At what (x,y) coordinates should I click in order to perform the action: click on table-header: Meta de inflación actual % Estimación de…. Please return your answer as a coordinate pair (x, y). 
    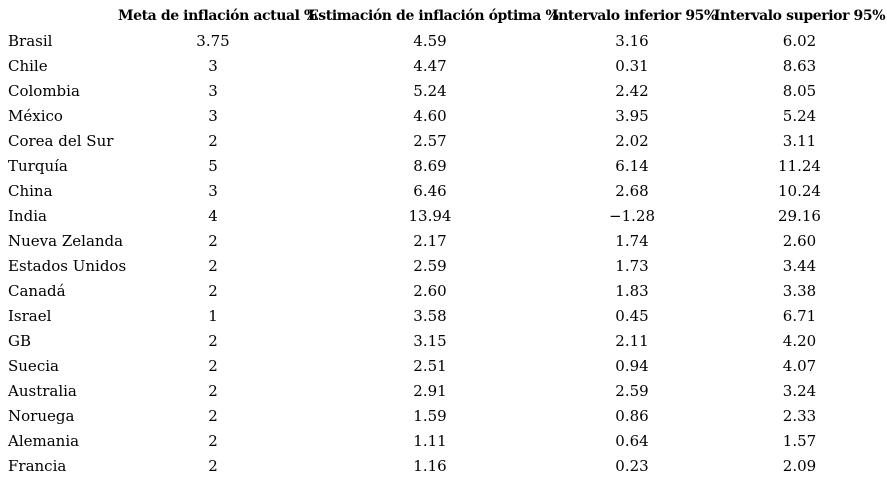
    Looking at the image, I should click on (443, 15).